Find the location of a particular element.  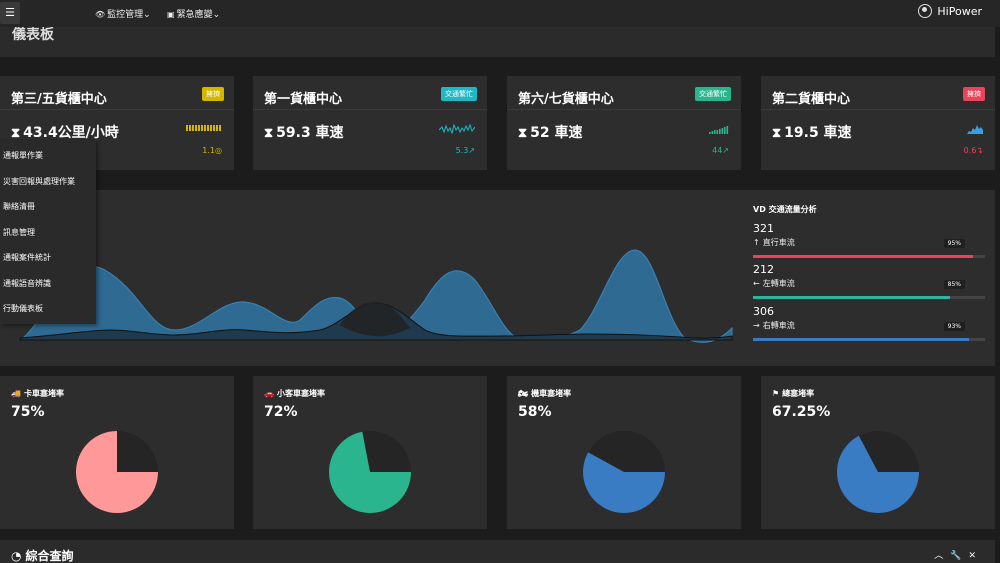

pie-card-title: 🚗 小客車塞堵率 is located at coordinates (294, 393).